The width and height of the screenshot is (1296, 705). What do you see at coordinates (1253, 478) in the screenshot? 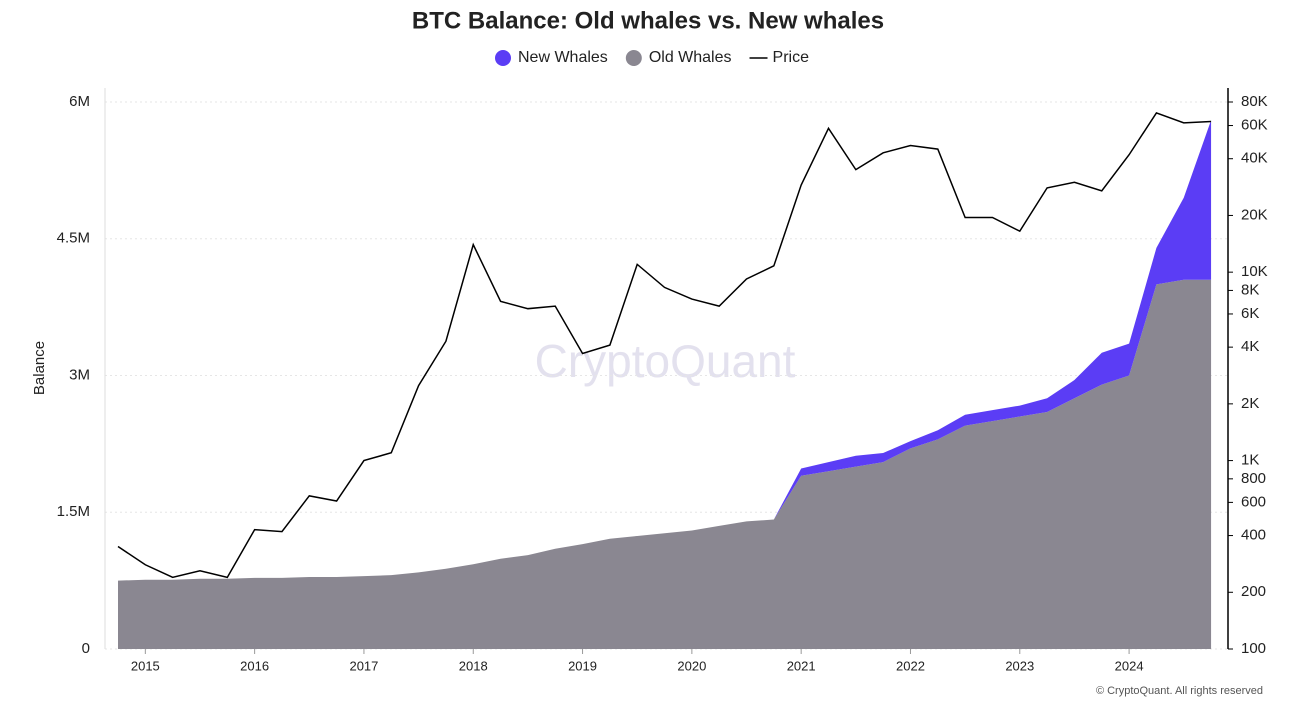
I see `y2-tick-label: 800` at bounding box center [1253, 478].